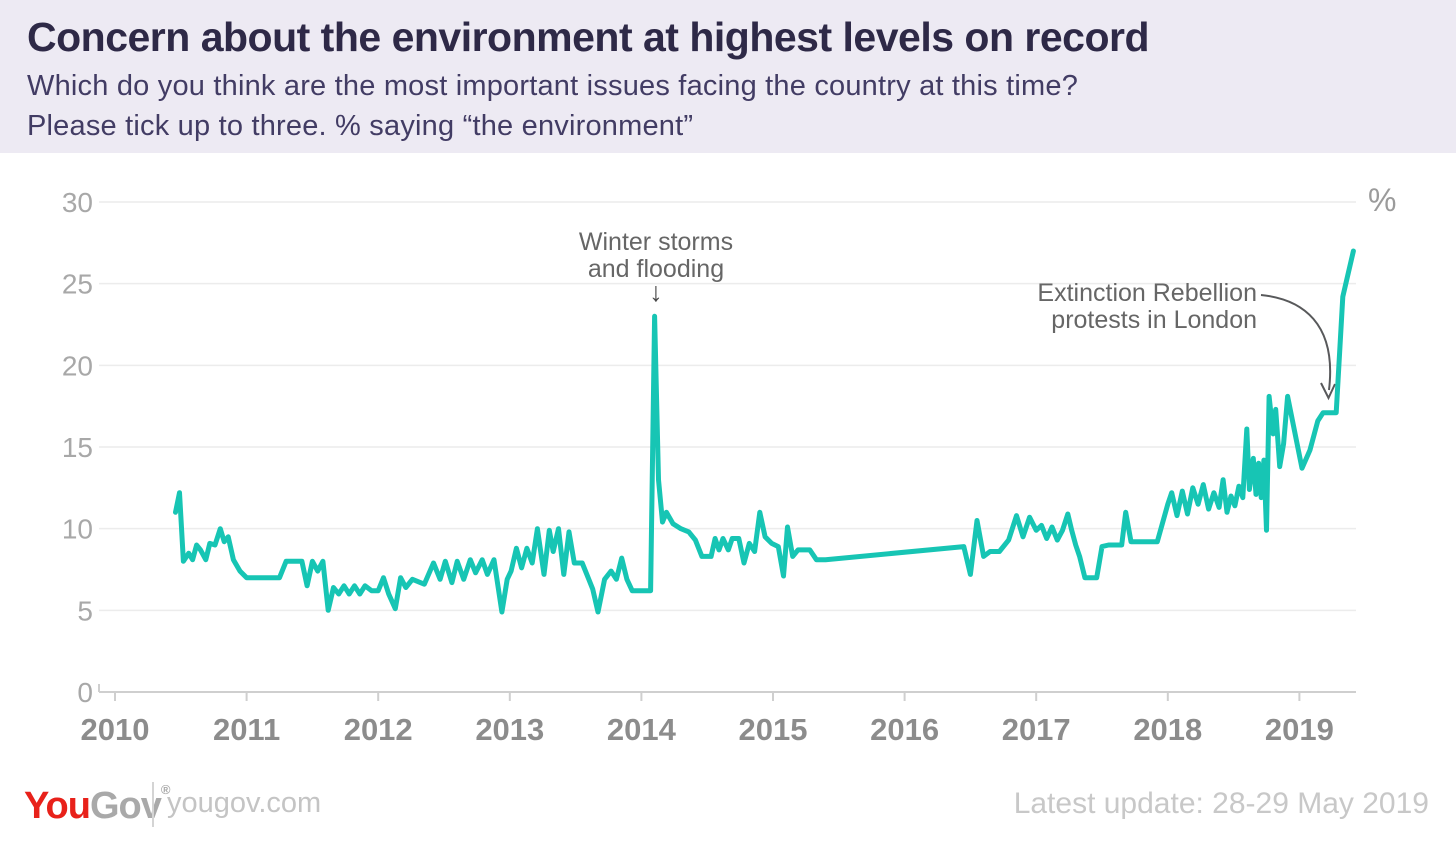 This screenshot has width=1456, height=844. What do you see at coordinates (85, 610) in the screenshot?
I see `y-tick-label: 5` at bounding box center [85, 610].